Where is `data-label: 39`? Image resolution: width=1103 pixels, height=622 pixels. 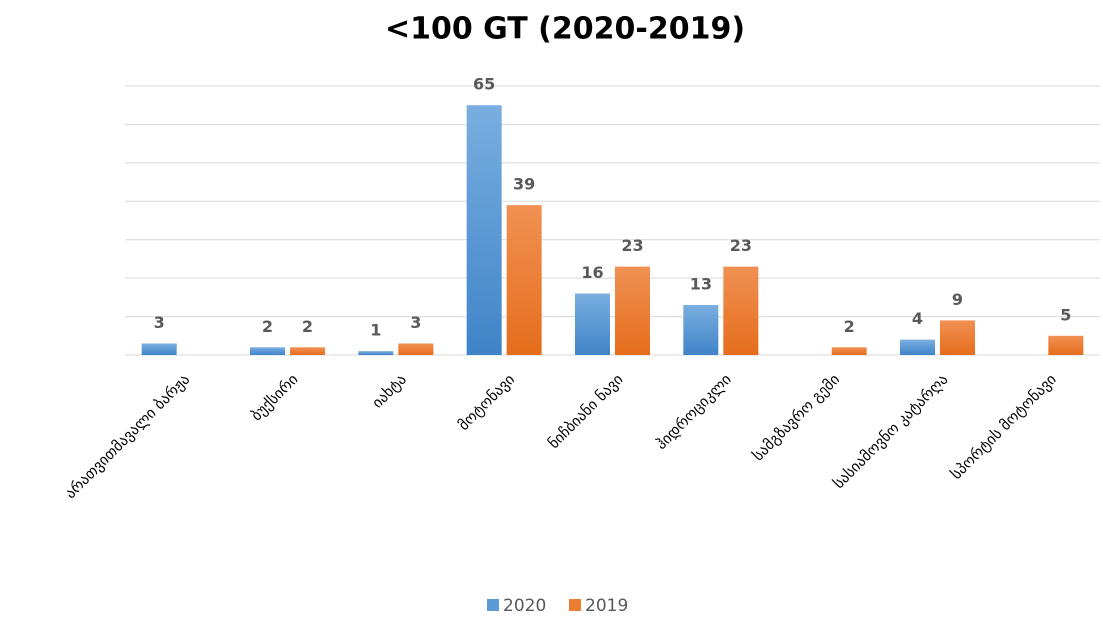 data-label: 39 is located at coordinates (524, 184).